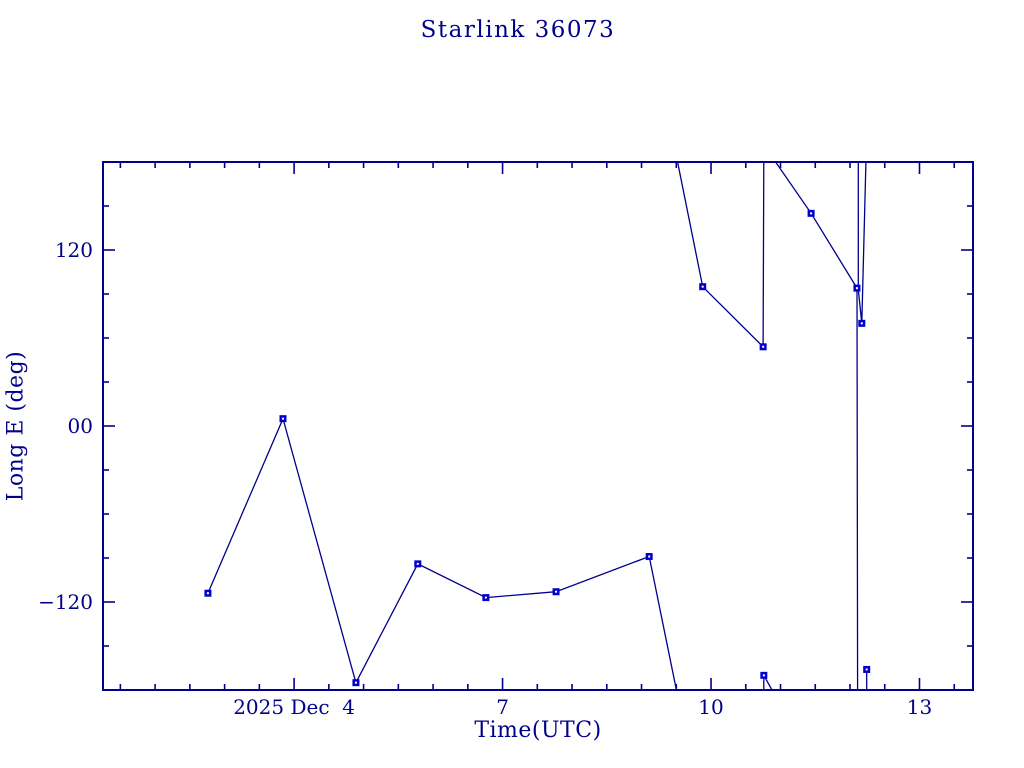 This screenshot has height=768, width=1024. Describe the element at coordinates (710, 707) in the screenshot. I see `x-tick-label: 10` at that location.